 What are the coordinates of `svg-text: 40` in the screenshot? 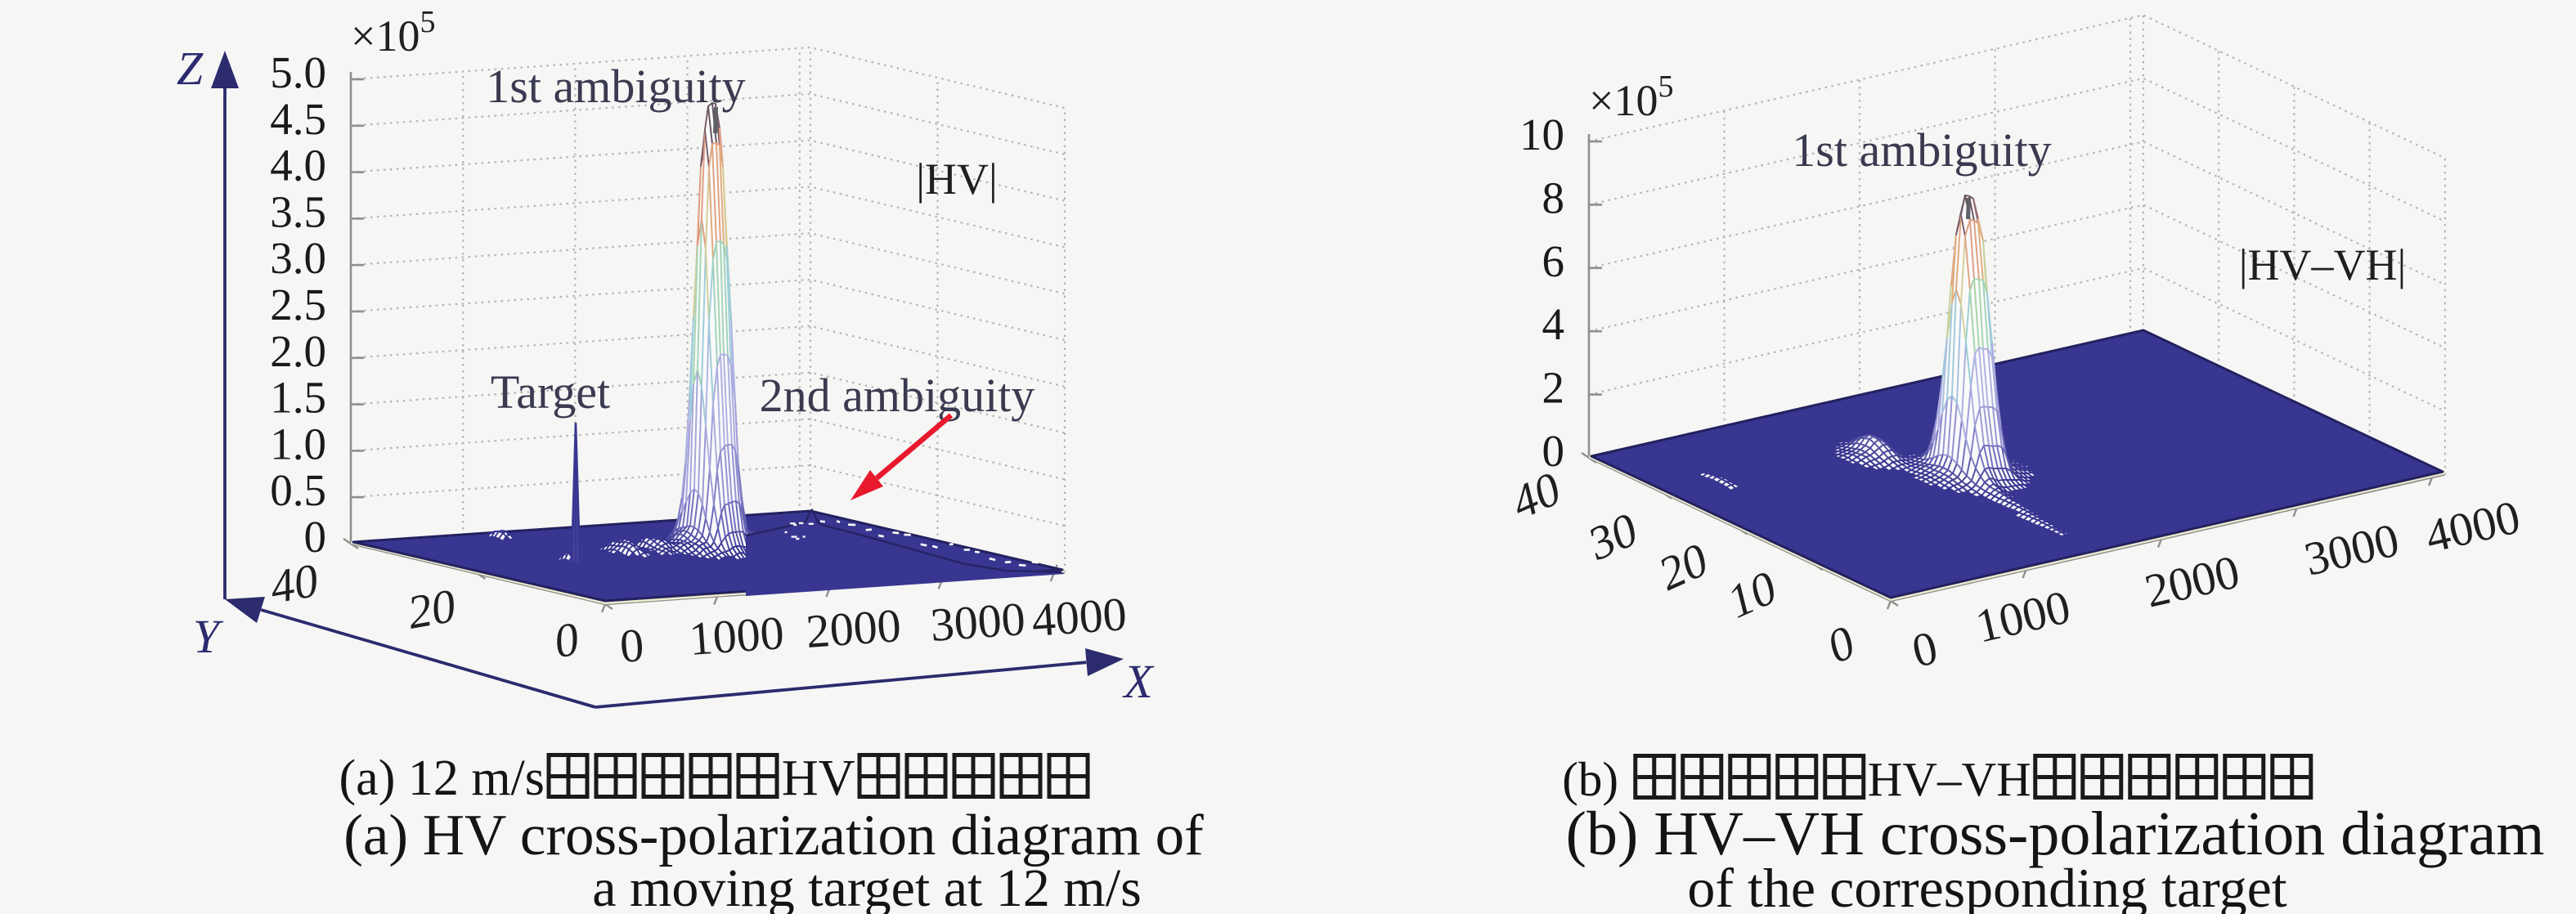 It's located at (293, 583).